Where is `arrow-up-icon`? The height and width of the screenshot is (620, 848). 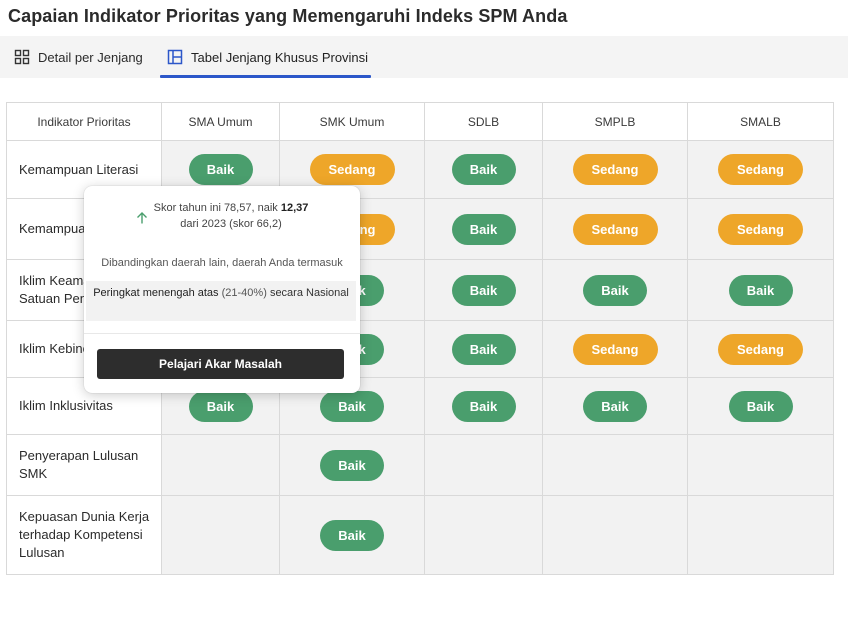
arrow-up-icon is located at coordinates (142, 218).